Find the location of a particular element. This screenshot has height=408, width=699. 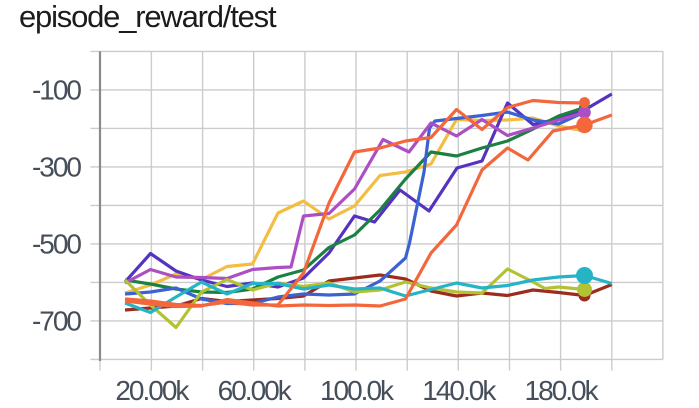

svg-text: -300 is located at coordinates (56, 167).